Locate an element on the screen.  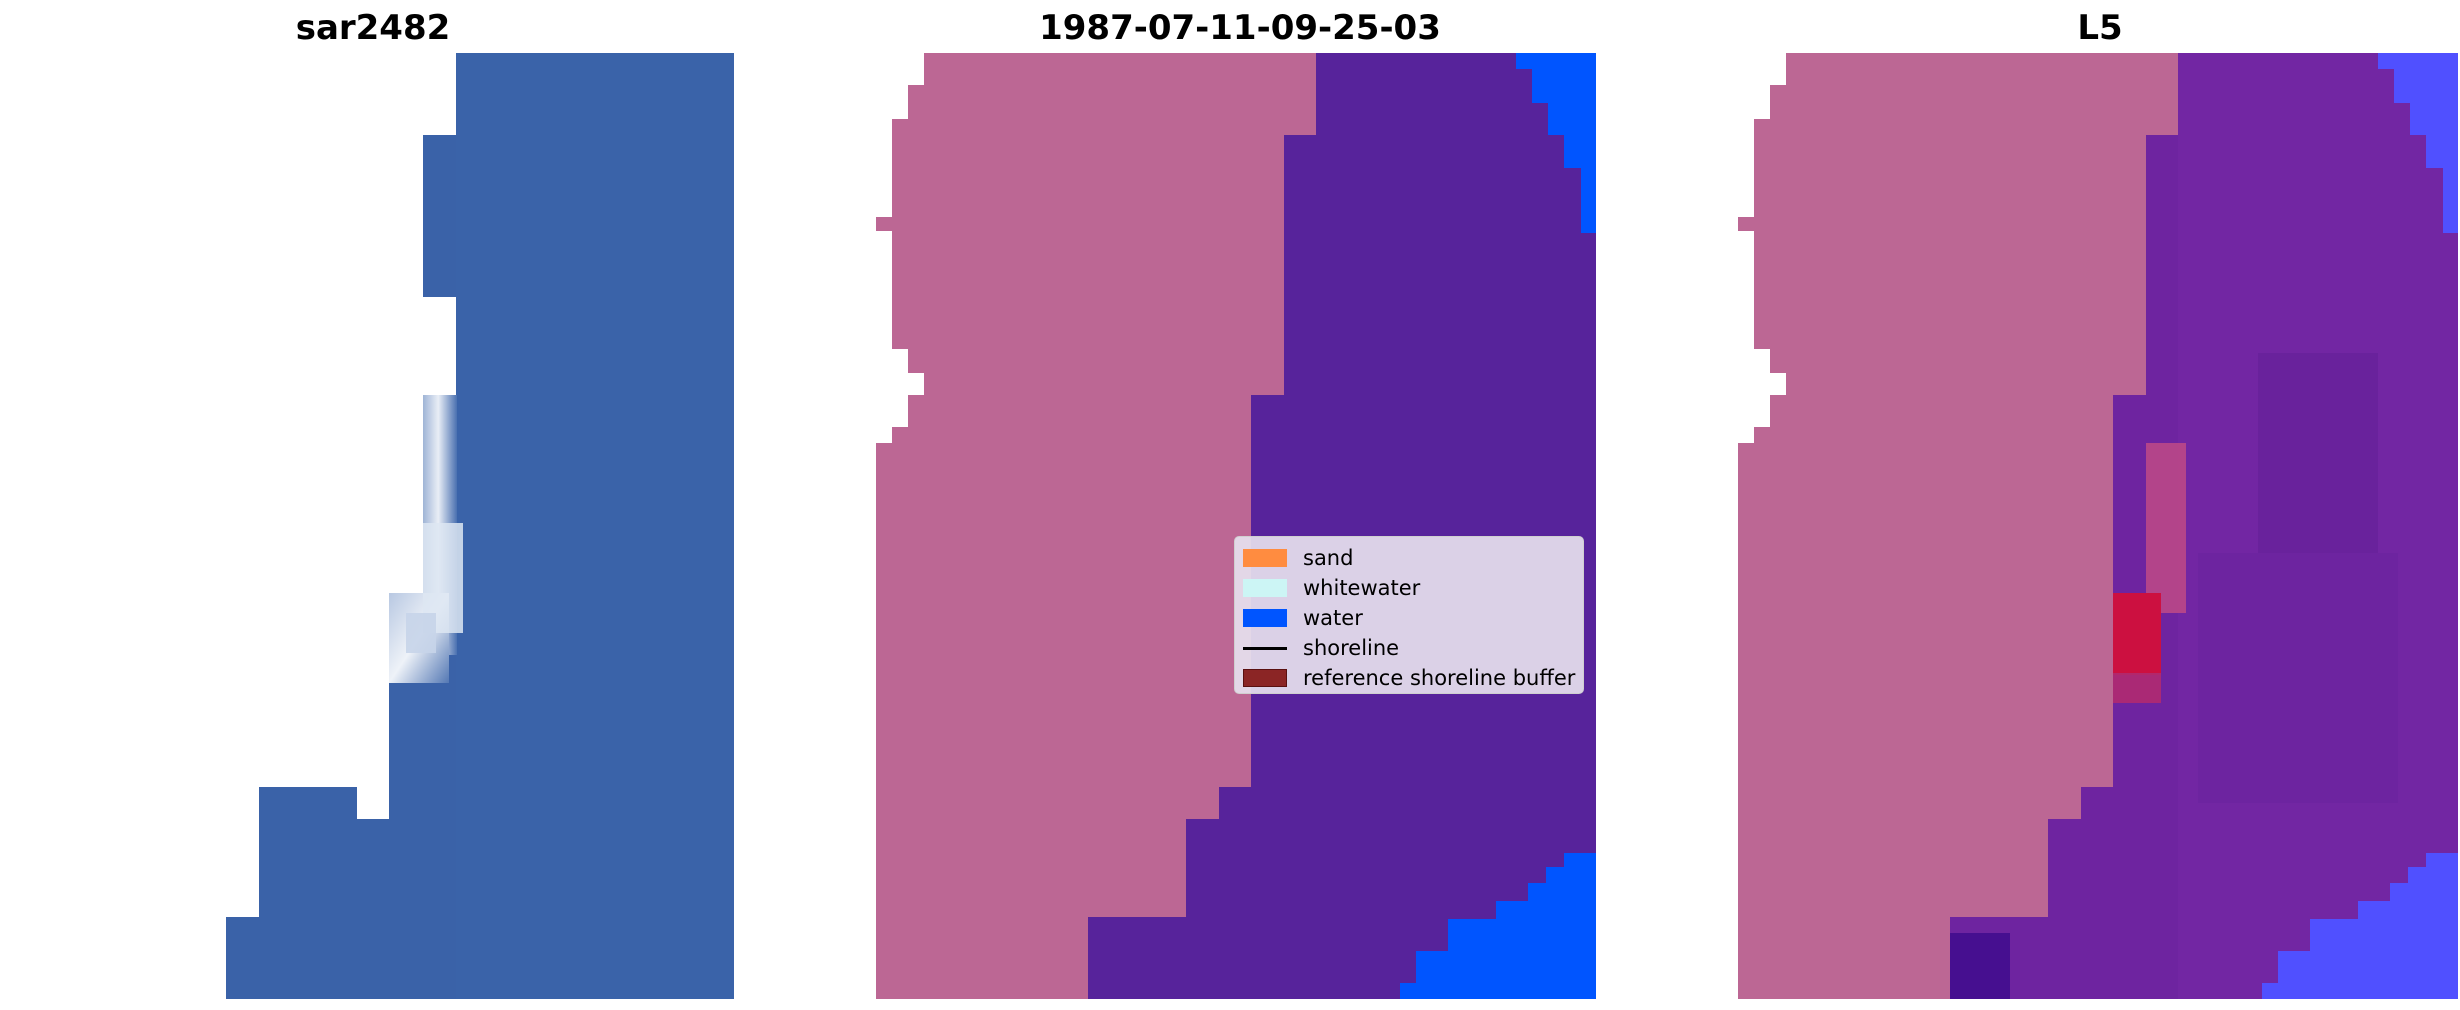
legend-swatch-whitewater is located at coordinates (1265, 588).